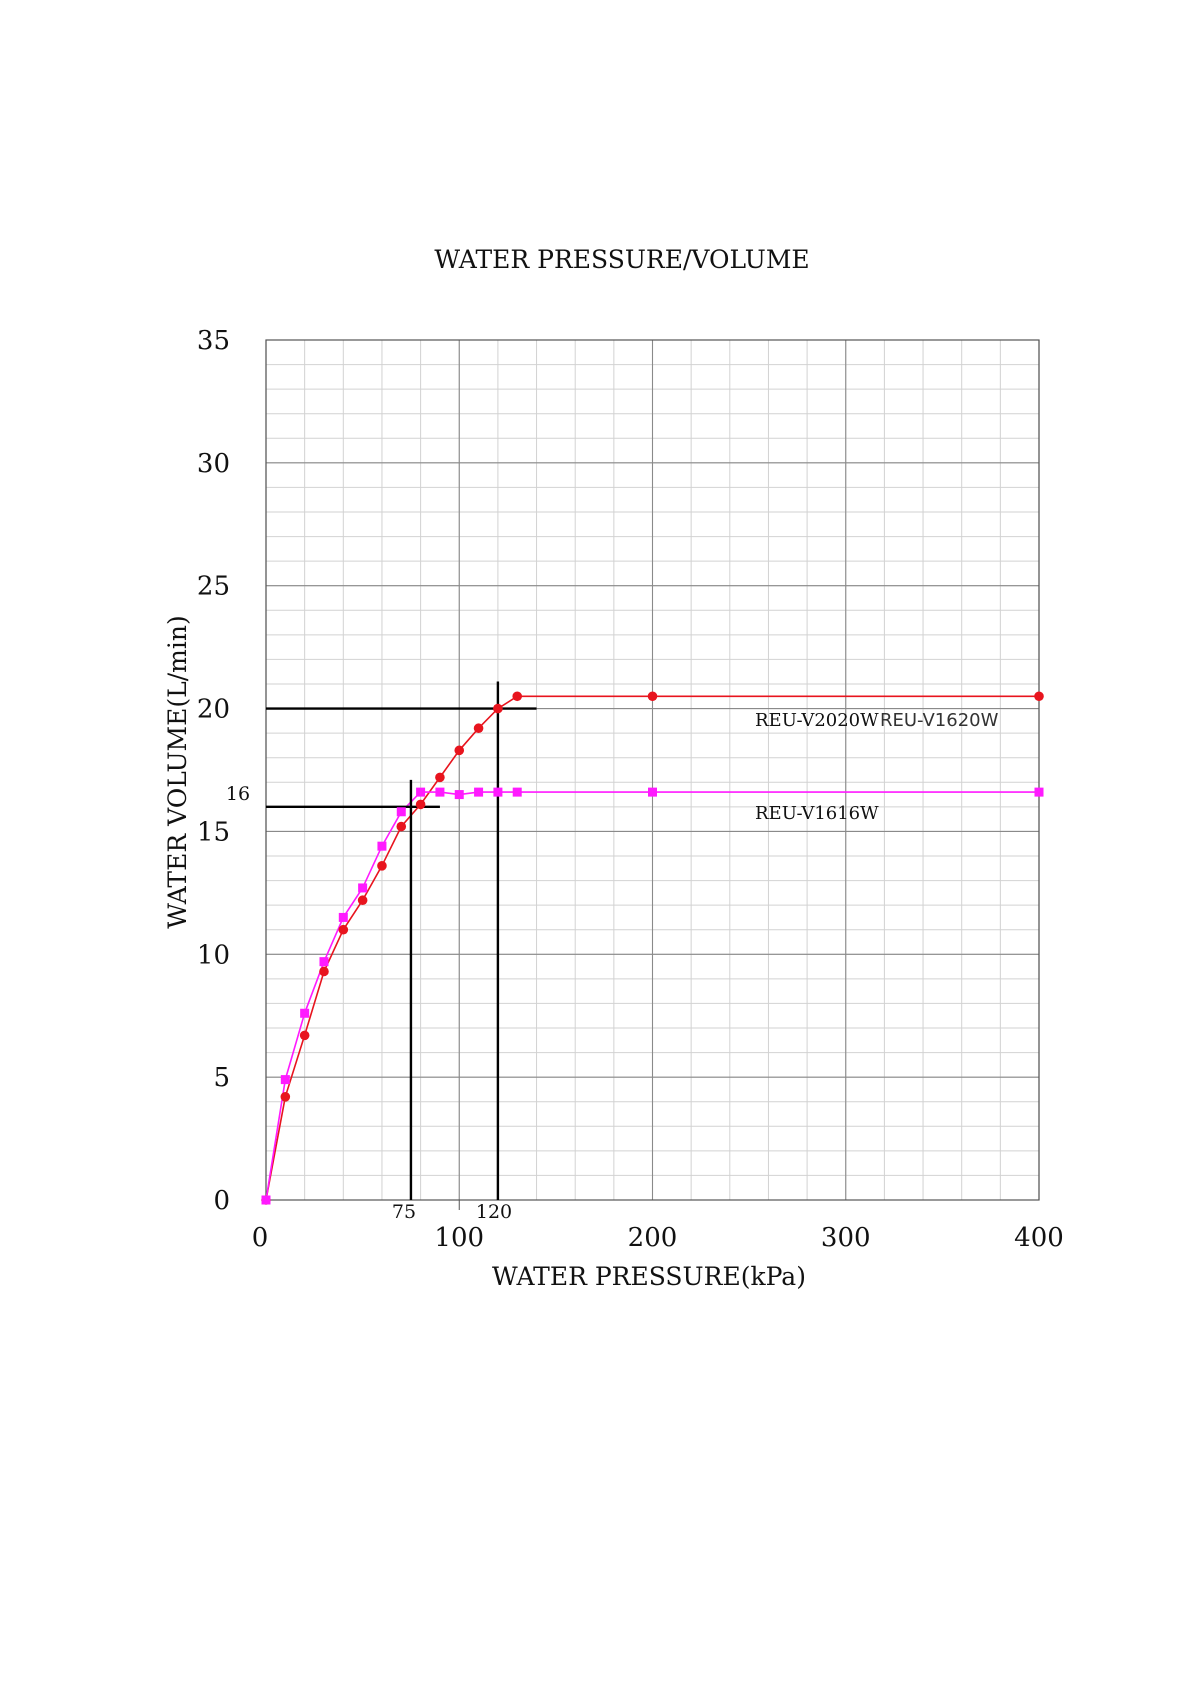  I want to click on x-tick-label: 300, so click(846, 1238).